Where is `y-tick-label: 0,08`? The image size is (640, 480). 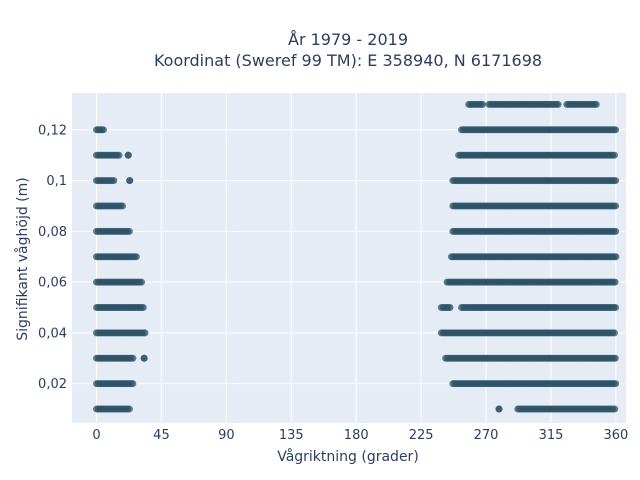 y-tick-label: 0,08 is located at coordinates (52, 232).